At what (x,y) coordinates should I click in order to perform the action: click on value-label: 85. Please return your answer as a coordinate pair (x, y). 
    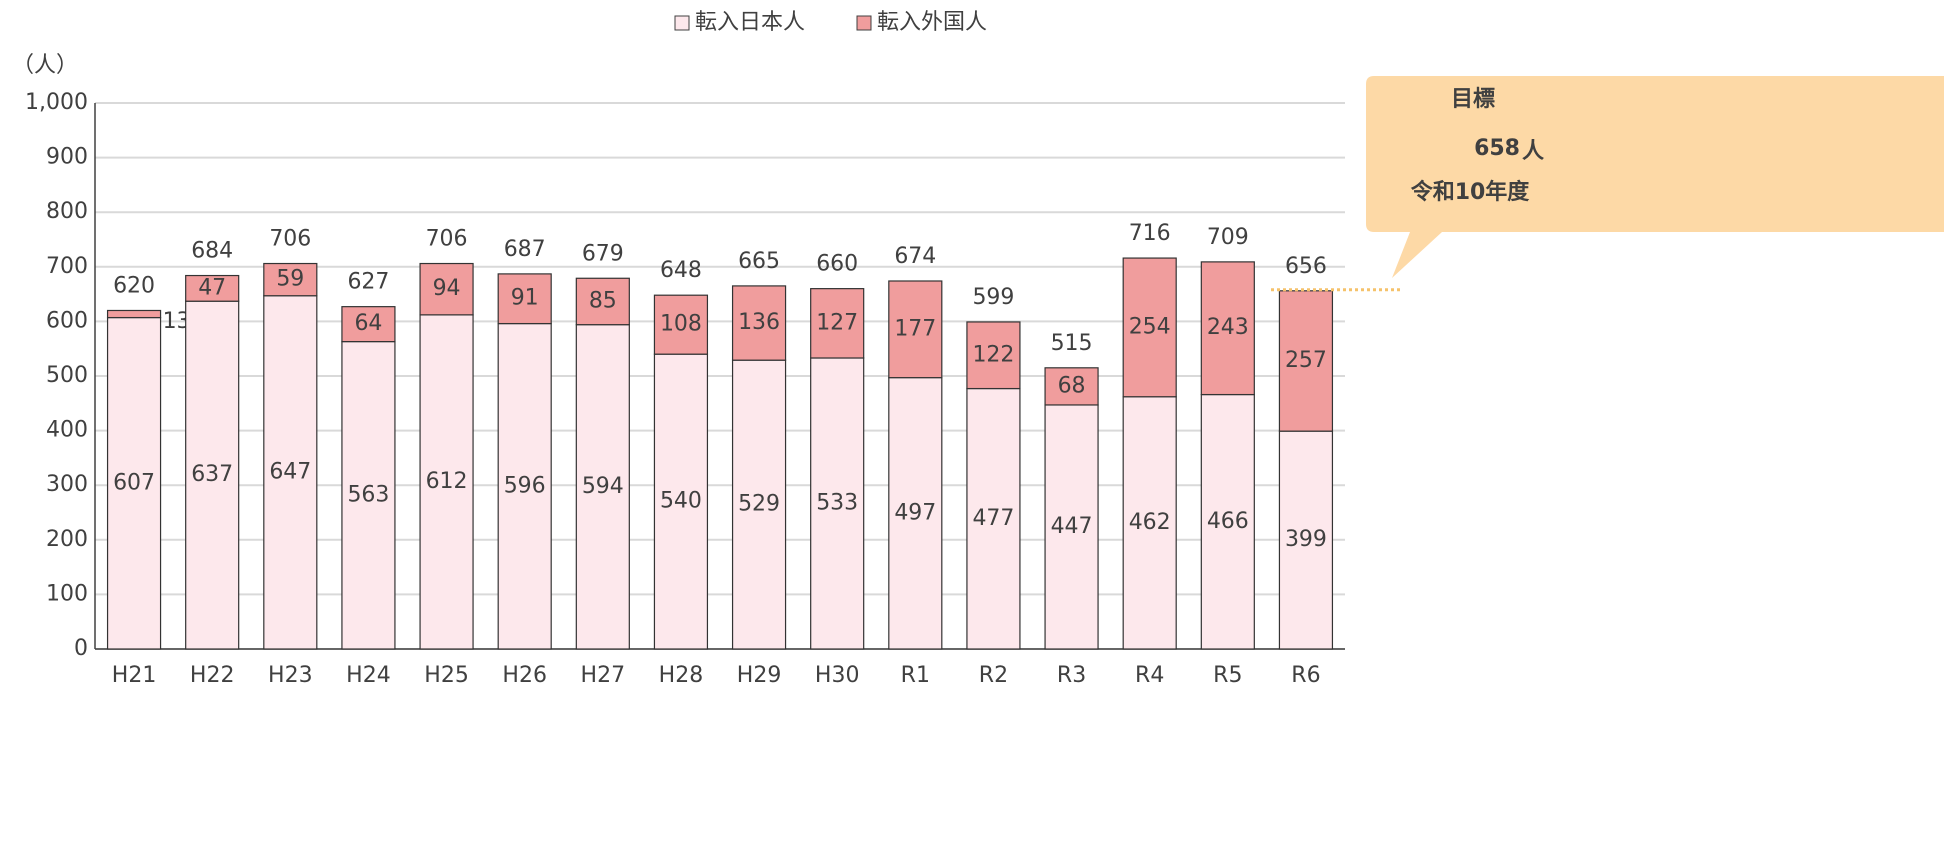
    Looking at the image, I should click on (603, 300).